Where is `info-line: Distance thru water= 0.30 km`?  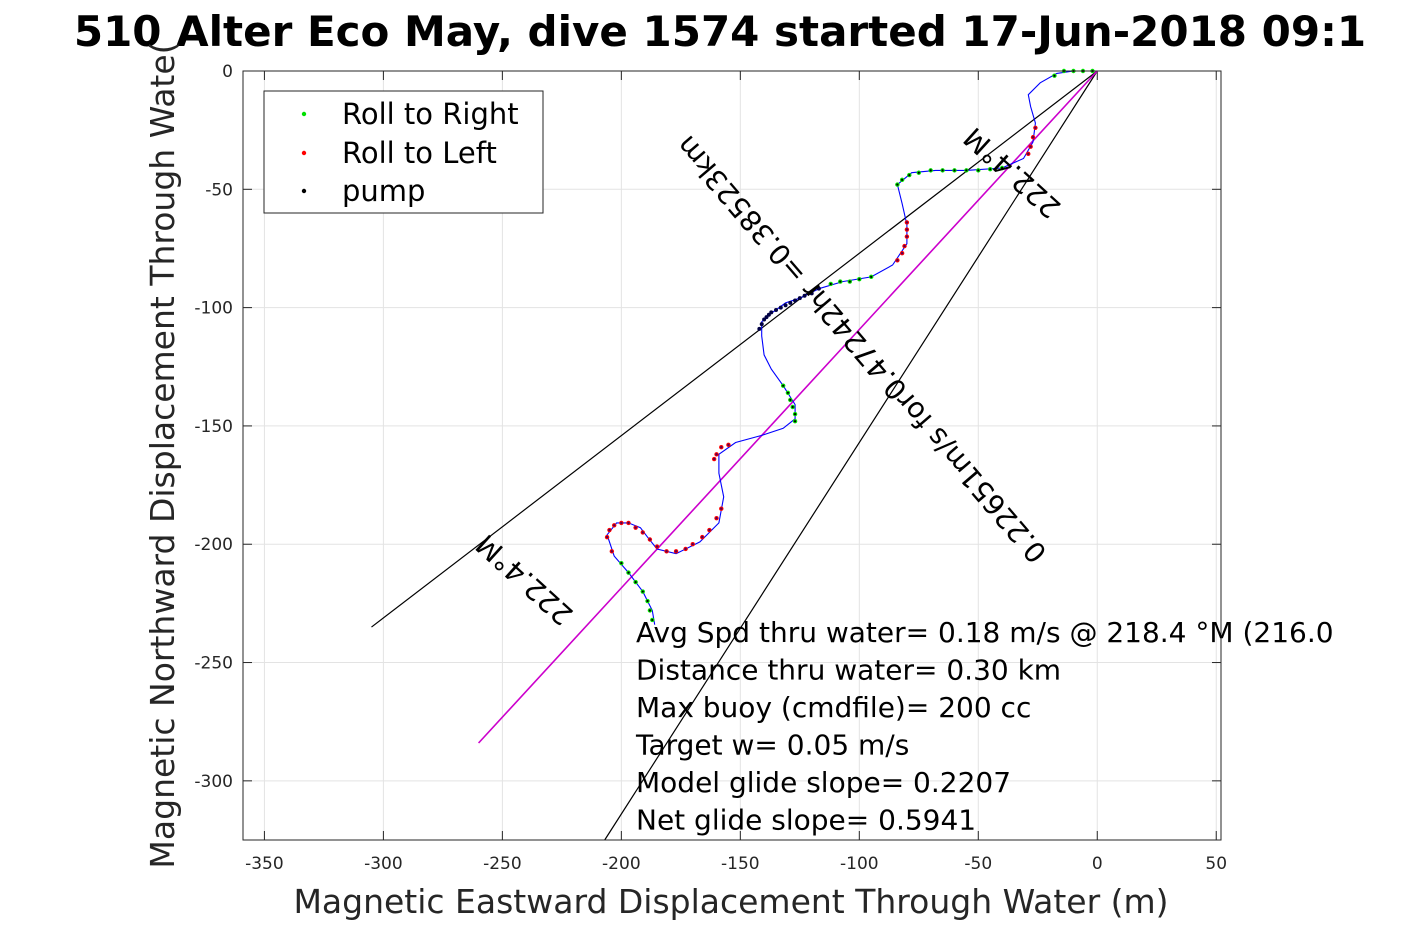 info-line: Distance thru water= 0.30 km is located at coordinates (848, 670).